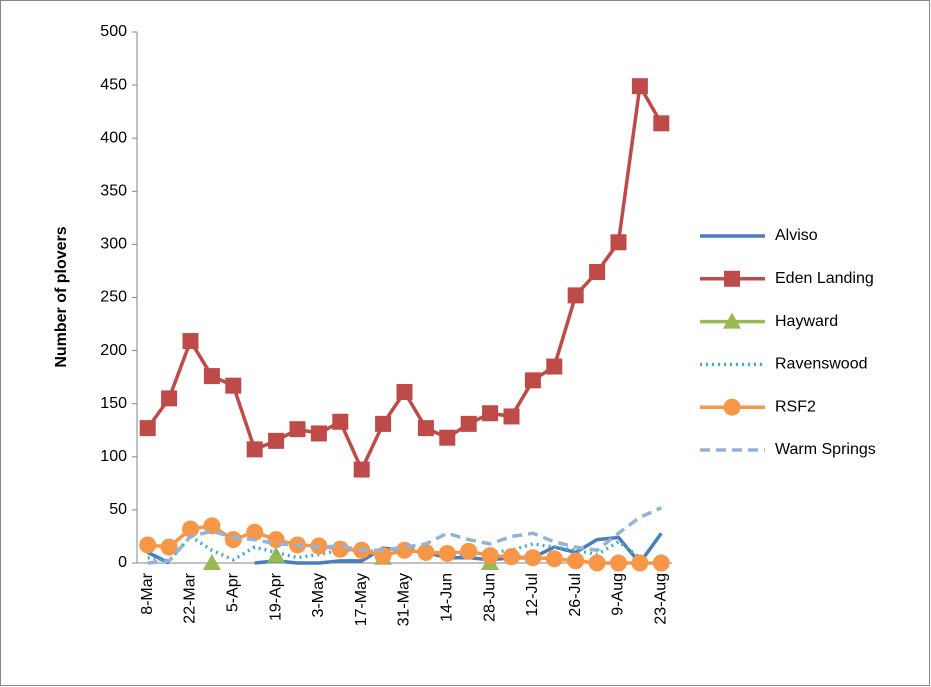 The image size is (931, 687). What do you see at coordinates (795, 406) in the screenshot?
I see `legend-label: RSF2` at bounding box center [795, 406].